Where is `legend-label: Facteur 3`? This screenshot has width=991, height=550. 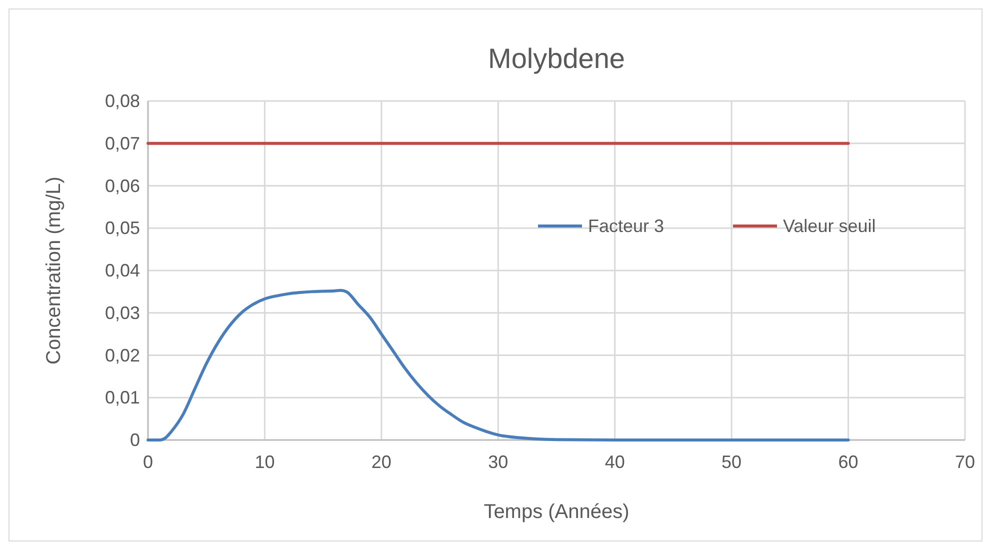 legend-label: Facteur 3 is located at coordinates (626, 226).